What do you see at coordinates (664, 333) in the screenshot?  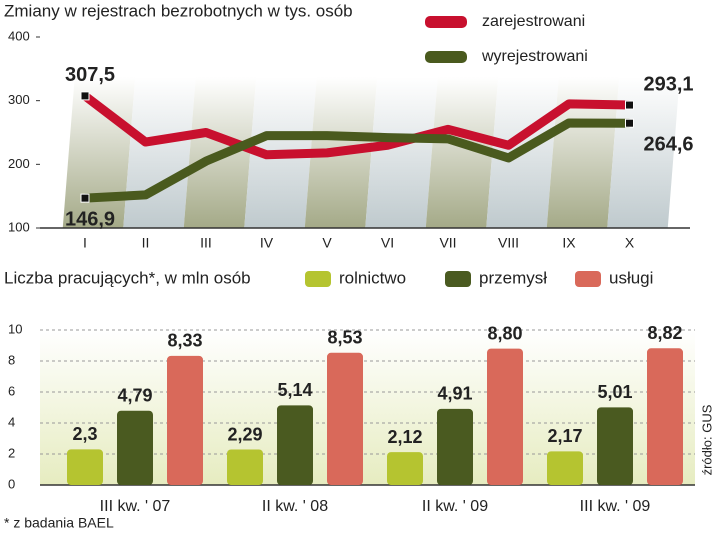 I see `data-label: 8,82` at bounding box center [664, 333].